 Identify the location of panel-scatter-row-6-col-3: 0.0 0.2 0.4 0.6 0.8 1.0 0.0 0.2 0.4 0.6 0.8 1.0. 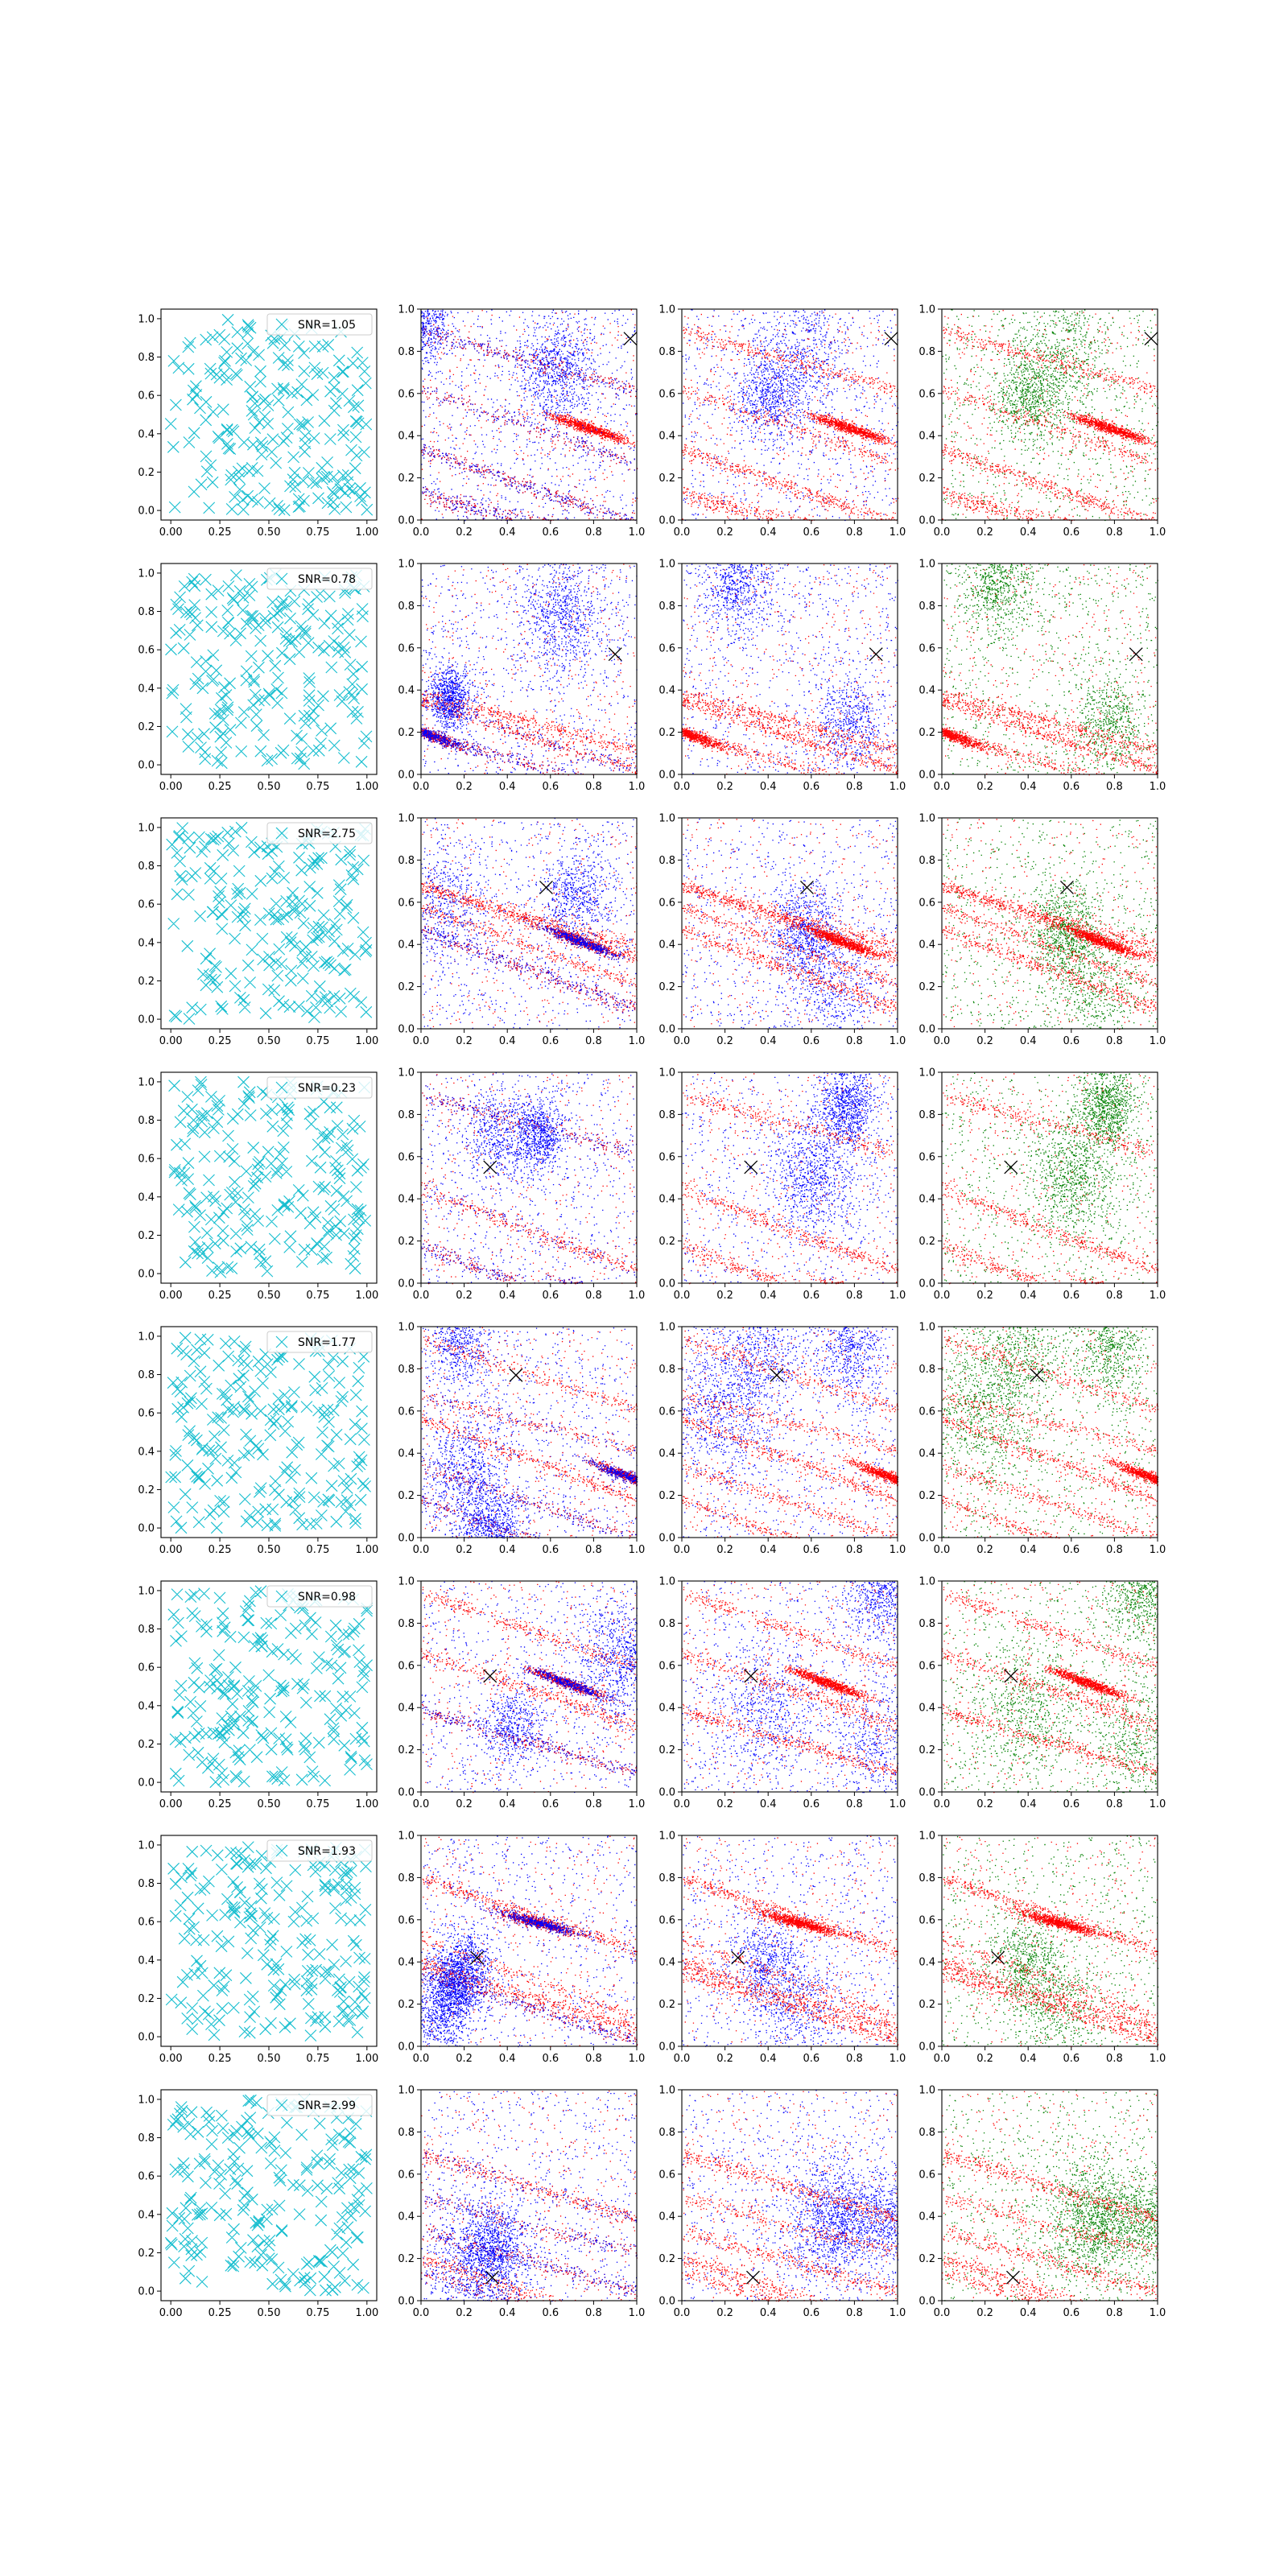
(1042, 1948).